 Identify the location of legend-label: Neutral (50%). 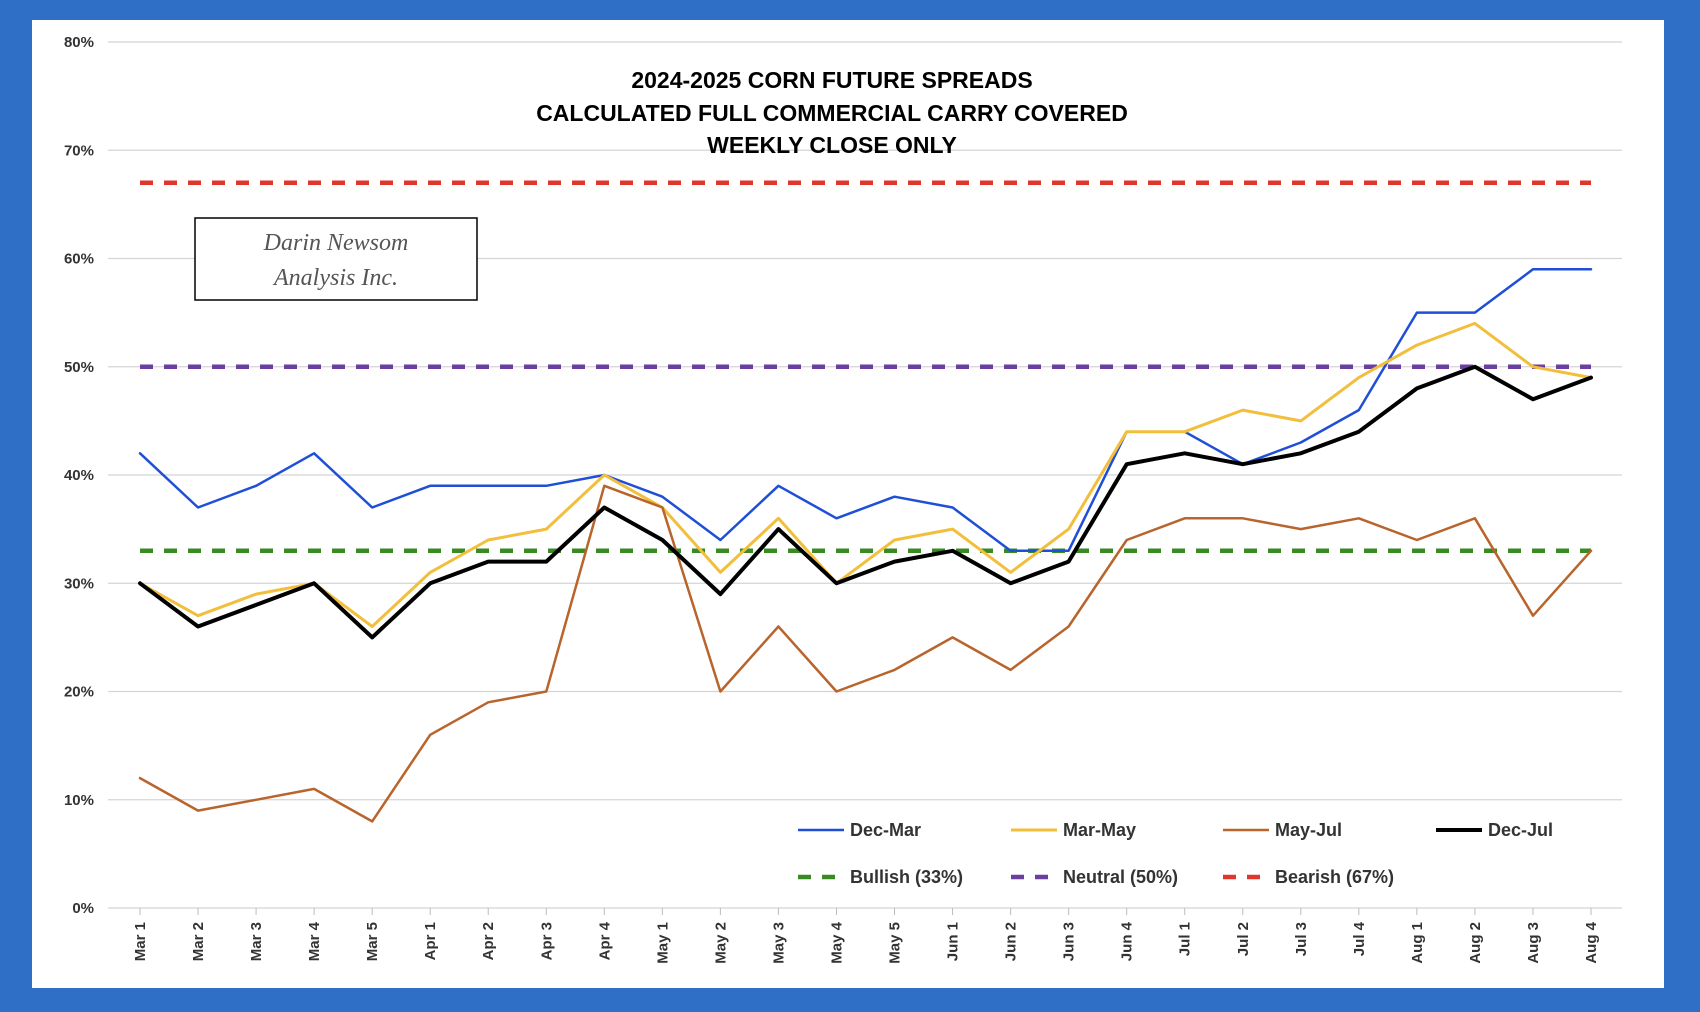
(1120, 877).